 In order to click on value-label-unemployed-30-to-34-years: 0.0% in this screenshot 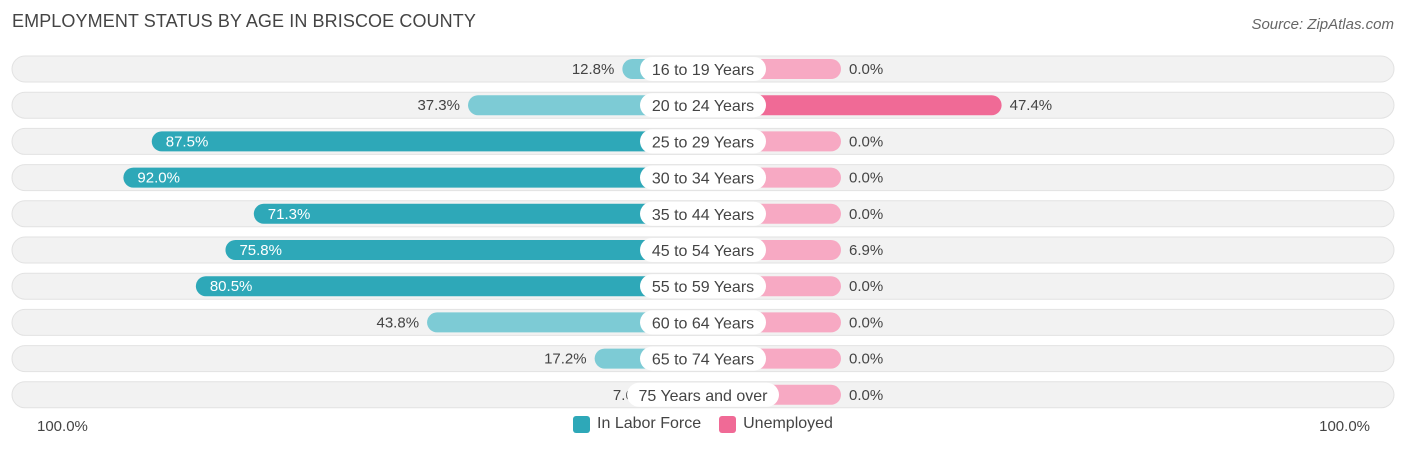, I will do `click(866, 178)`.